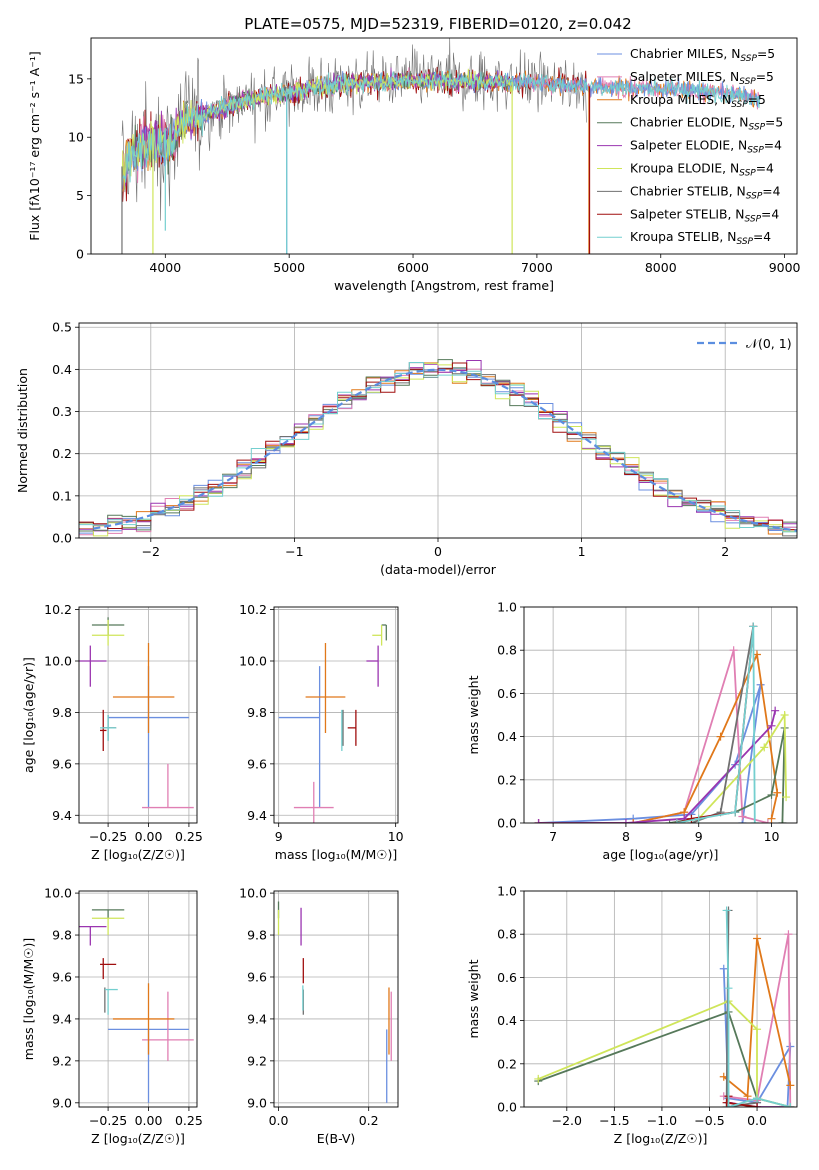 This screenshot has height=1170, width=819. Describe the element at coordinates (444, 285) in the screenshot. I see `x-axis-label: wavelength [Angstrom, rest frame]` at that location.